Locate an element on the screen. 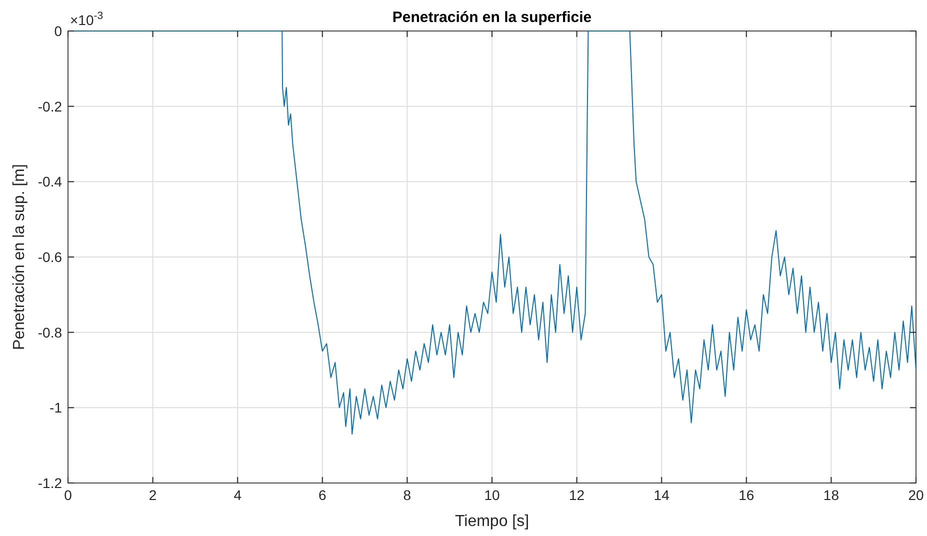 This screenshot has height=536, width=927. y-tick-label: -1.2 is located at coordinates (50, 483).